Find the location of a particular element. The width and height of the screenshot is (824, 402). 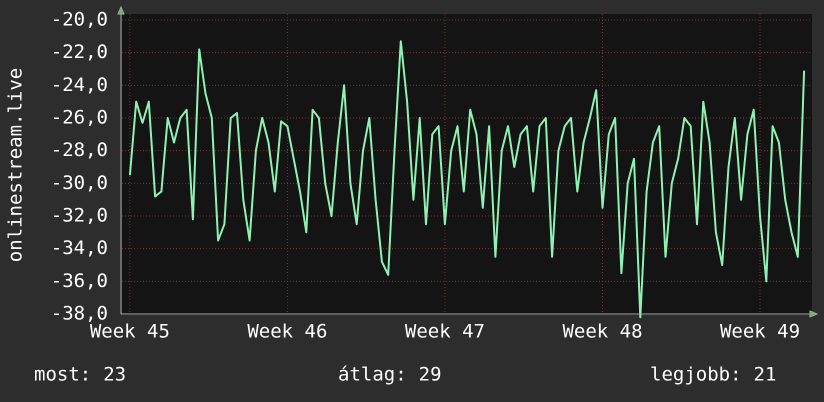

stat-value: 29 is located at coordinates (430, 375).